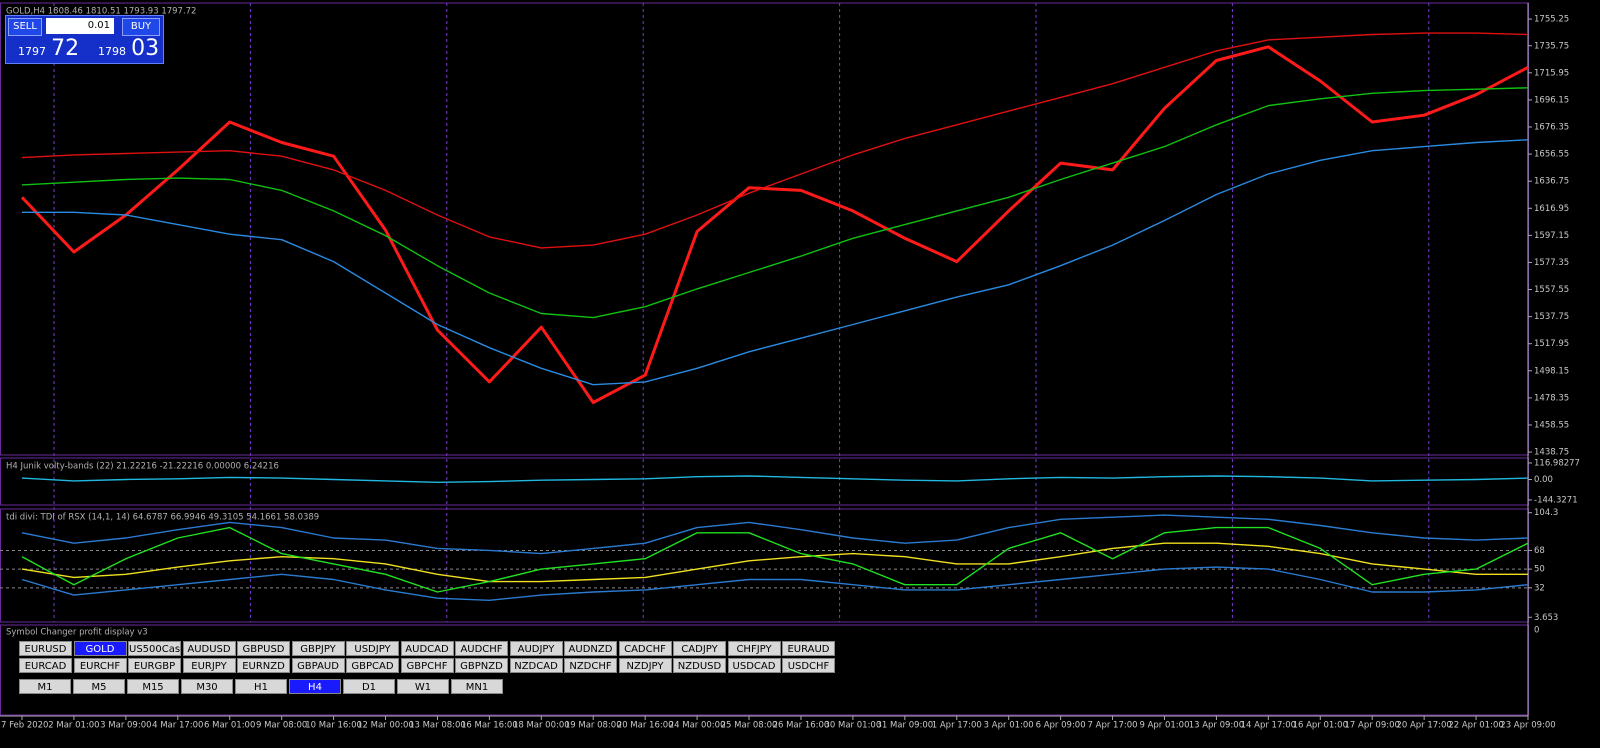 The height and width of the screenshot is (748, 1600). What do you see at coordinates (957, 726) in the screenshot?
I see `x-tick-label: 1 Apr 17:00` at bounding box center [957, 726].